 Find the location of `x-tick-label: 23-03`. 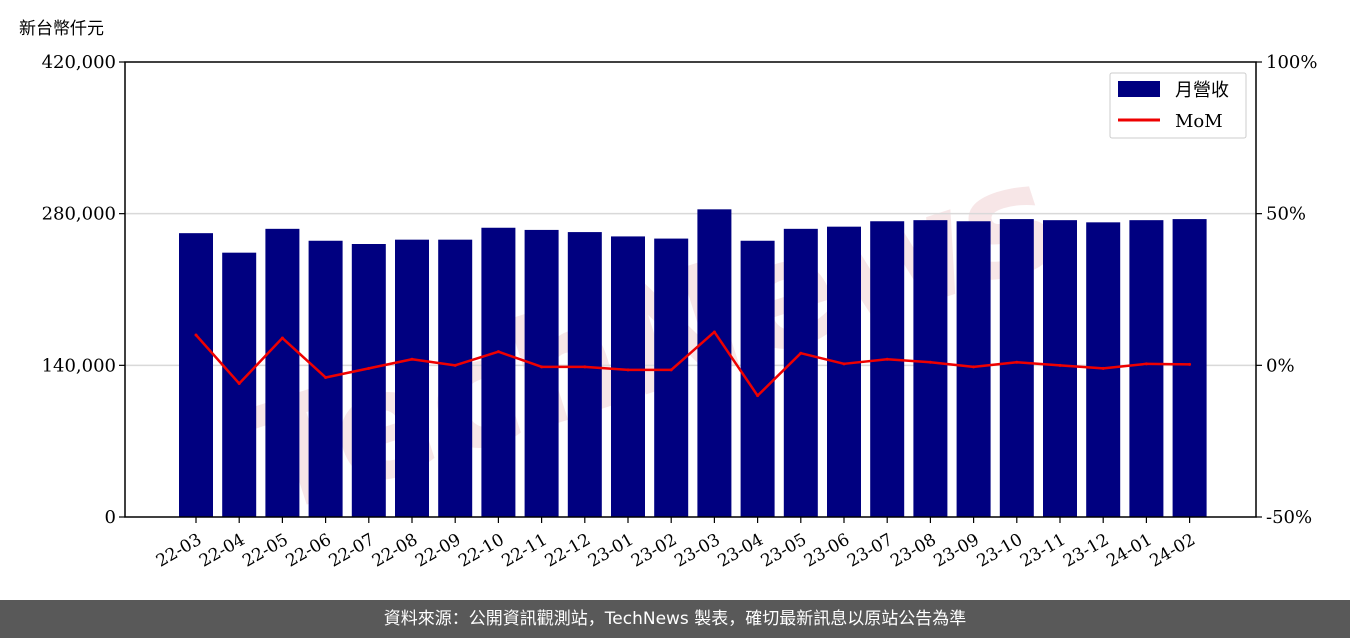

x-tick-label: 23-03 is located at coordinates (697, 551).